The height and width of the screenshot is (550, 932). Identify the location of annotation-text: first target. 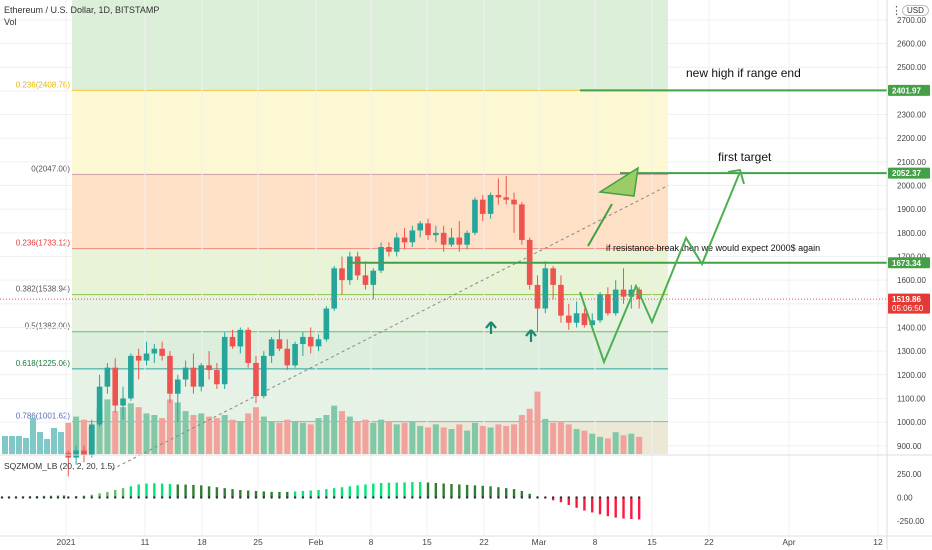
(745, 157).